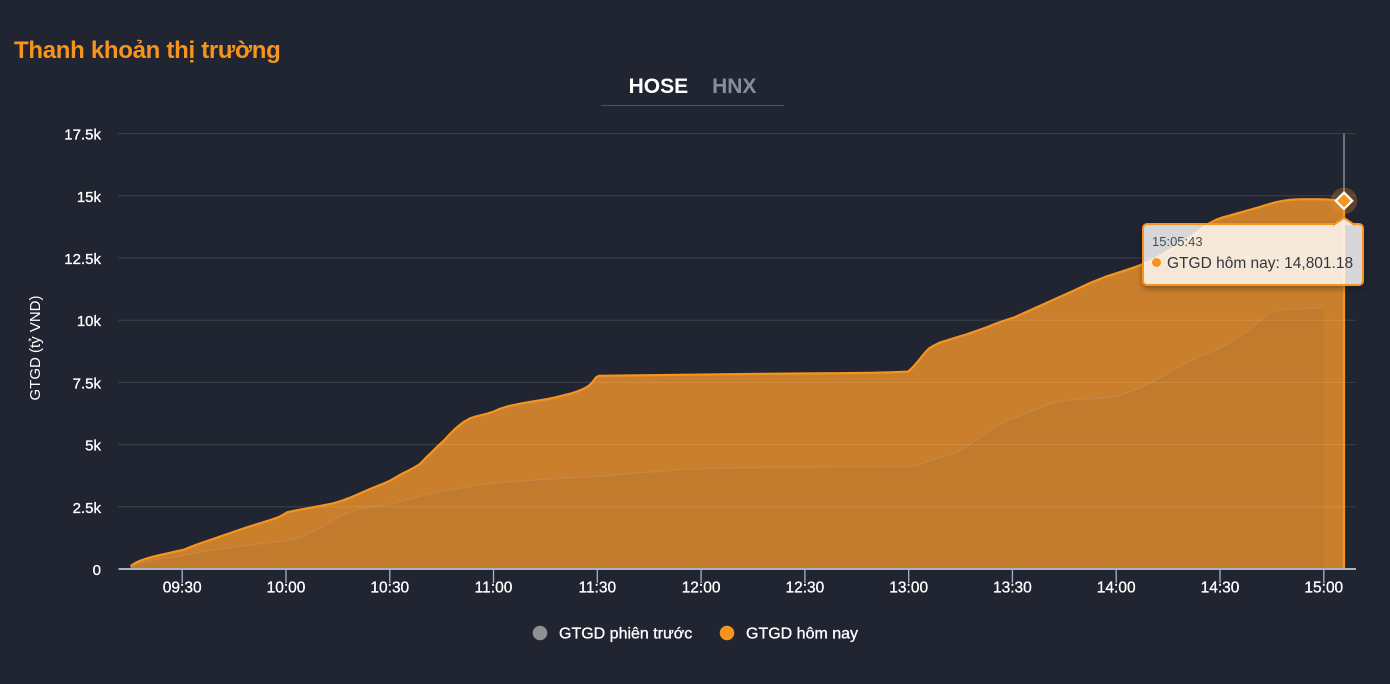 The height and width of the screenshot is (684, 1390). I want to click on svg-text: 0, so click(97, 570).